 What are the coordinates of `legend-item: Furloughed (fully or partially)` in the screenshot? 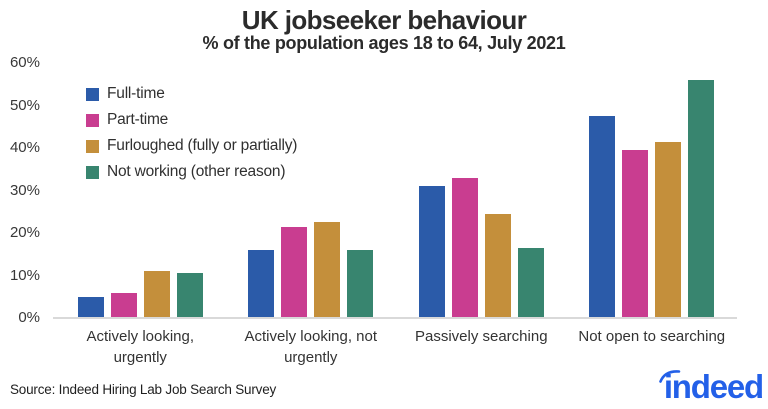 It's located at (191, 146).